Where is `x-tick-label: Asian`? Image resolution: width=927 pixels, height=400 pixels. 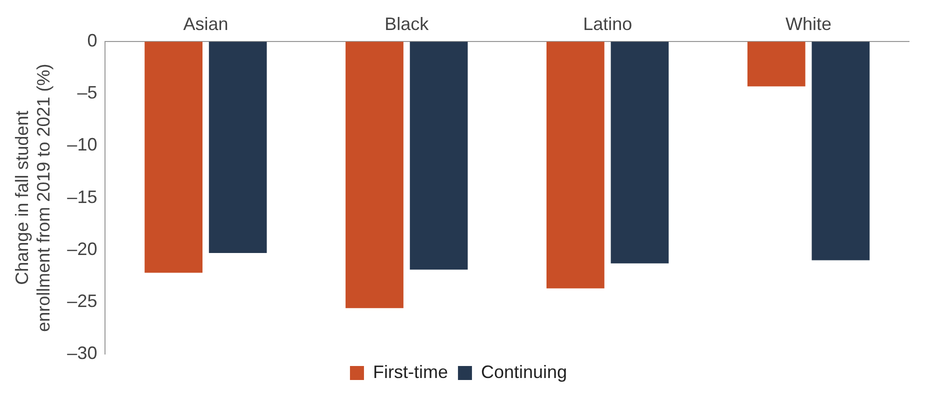 x-tick-label: Asian is located at coordinates (205, 24).